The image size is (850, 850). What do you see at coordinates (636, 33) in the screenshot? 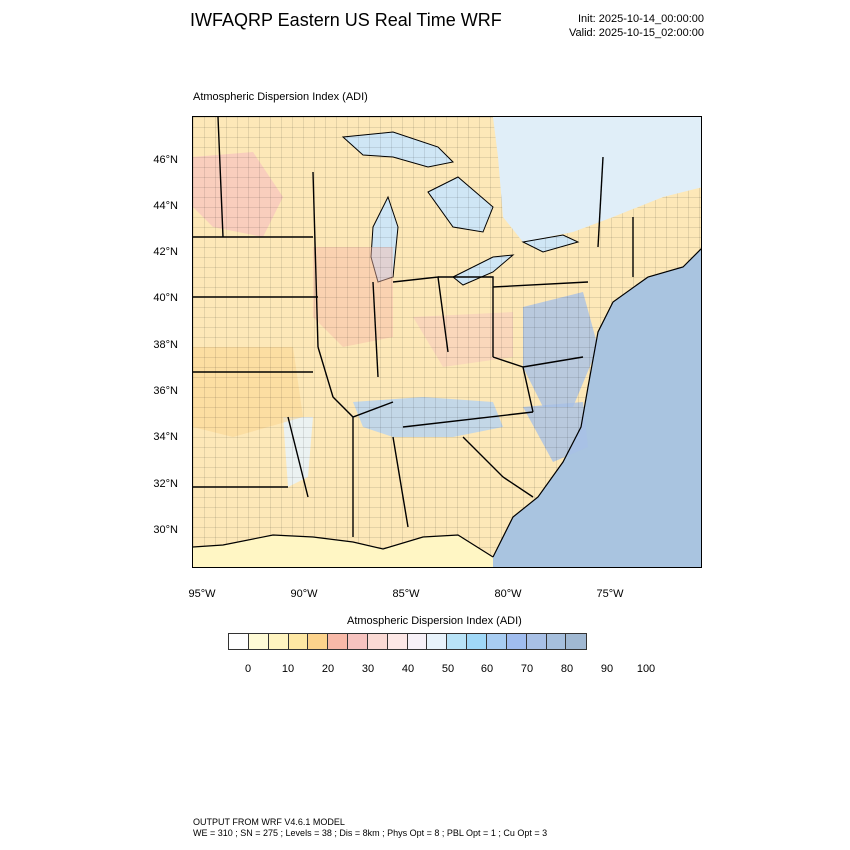
I see `valid-time: Valid: 2025-10-15_02:00:00` at bounding box center [636, 33].